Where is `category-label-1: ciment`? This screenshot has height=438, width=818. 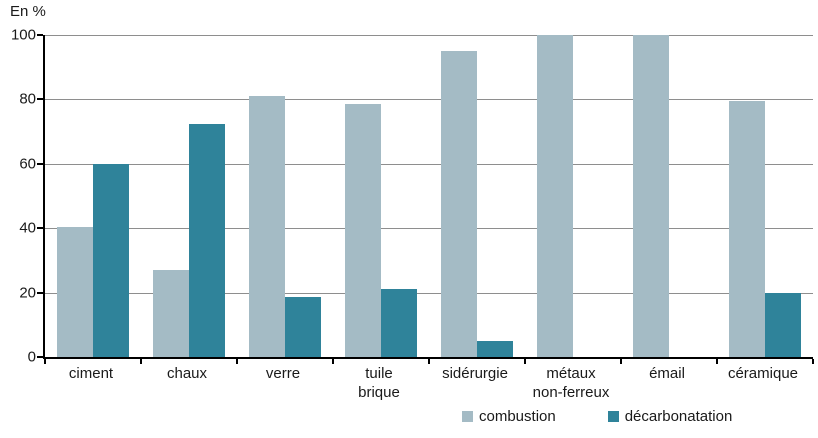 category-label-1: ciment is located at coordinates (91, 373).